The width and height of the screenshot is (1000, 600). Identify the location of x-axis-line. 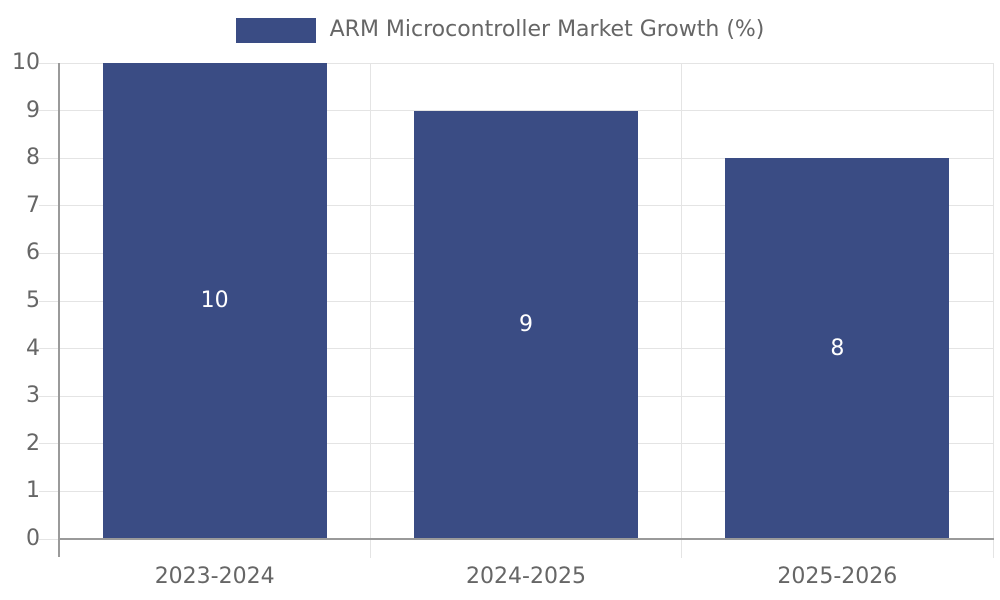
(526, 539).